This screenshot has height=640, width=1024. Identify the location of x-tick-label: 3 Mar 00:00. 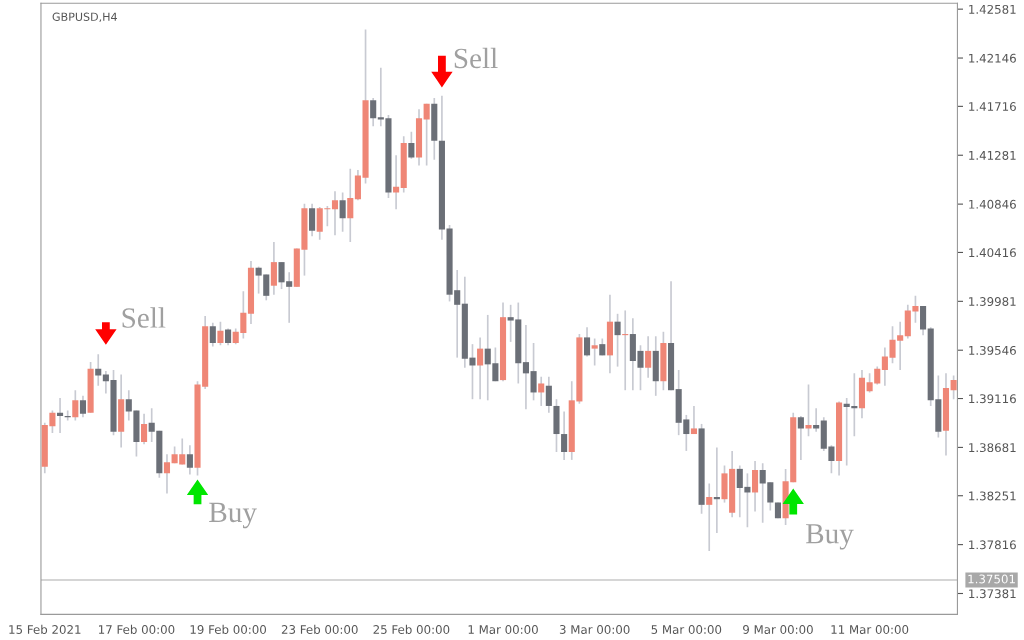
(594, 629).